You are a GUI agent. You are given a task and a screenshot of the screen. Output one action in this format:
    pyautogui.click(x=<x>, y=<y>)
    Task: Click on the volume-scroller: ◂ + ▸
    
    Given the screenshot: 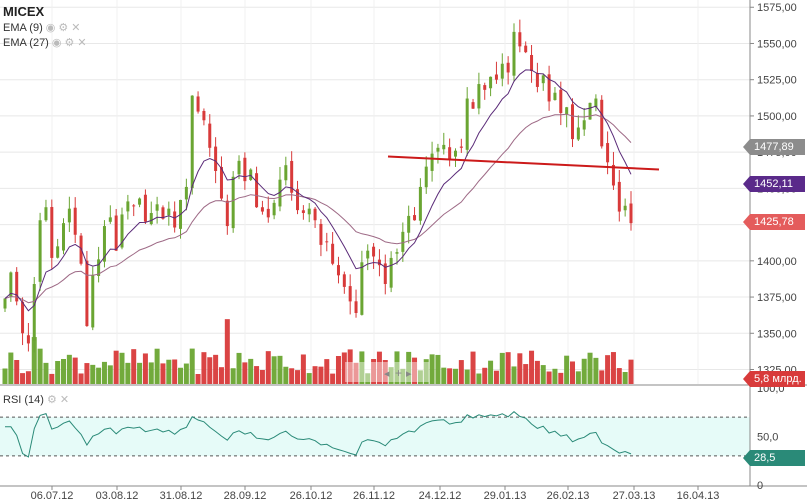 What is the action you would take?
    pyautogui.click(x=387, y=372)
    